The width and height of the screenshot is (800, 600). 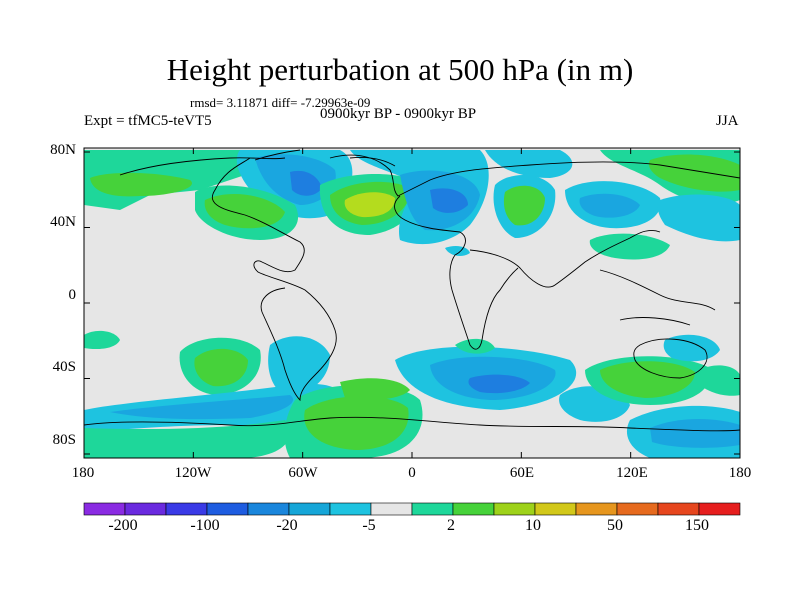 I want to click on lon-label-0: 0, so click(x=412, y=473).